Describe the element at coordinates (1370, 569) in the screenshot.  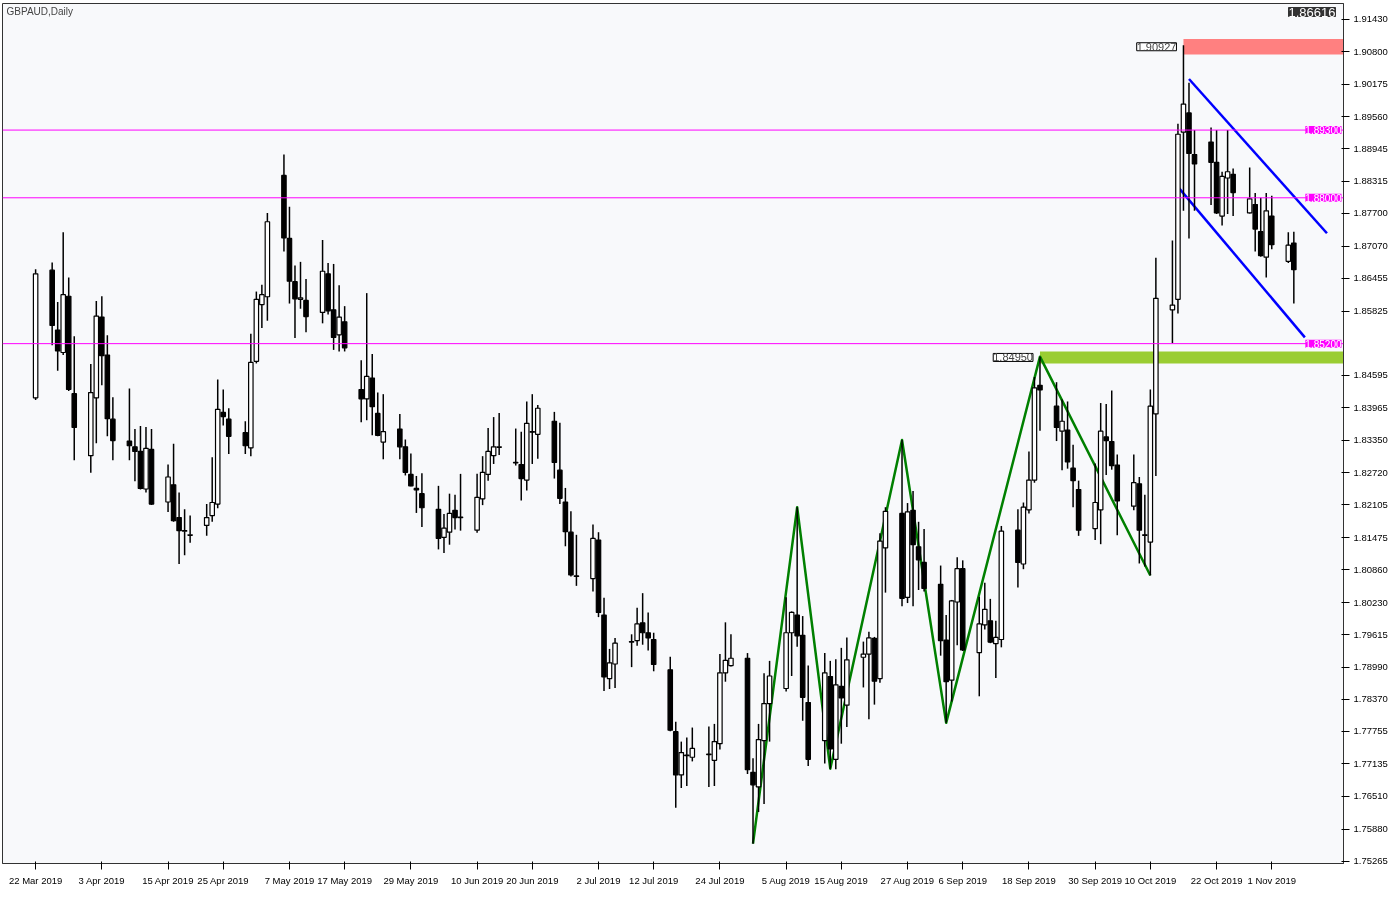
I see `y-tick-label: 1.80860` at that location.